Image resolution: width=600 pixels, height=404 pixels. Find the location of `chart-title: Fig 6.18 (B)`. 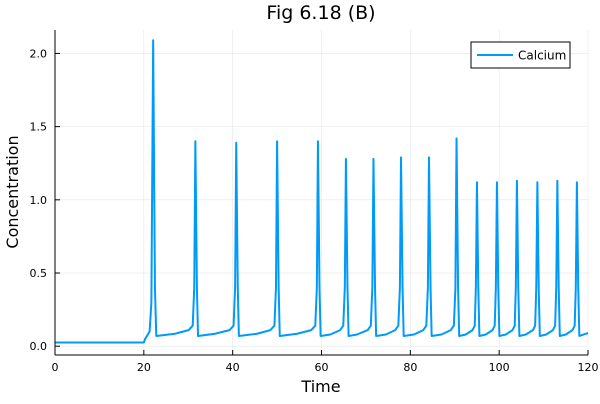

chart-title: Fig 6.18 (B) is located at coordinates (320, 13).